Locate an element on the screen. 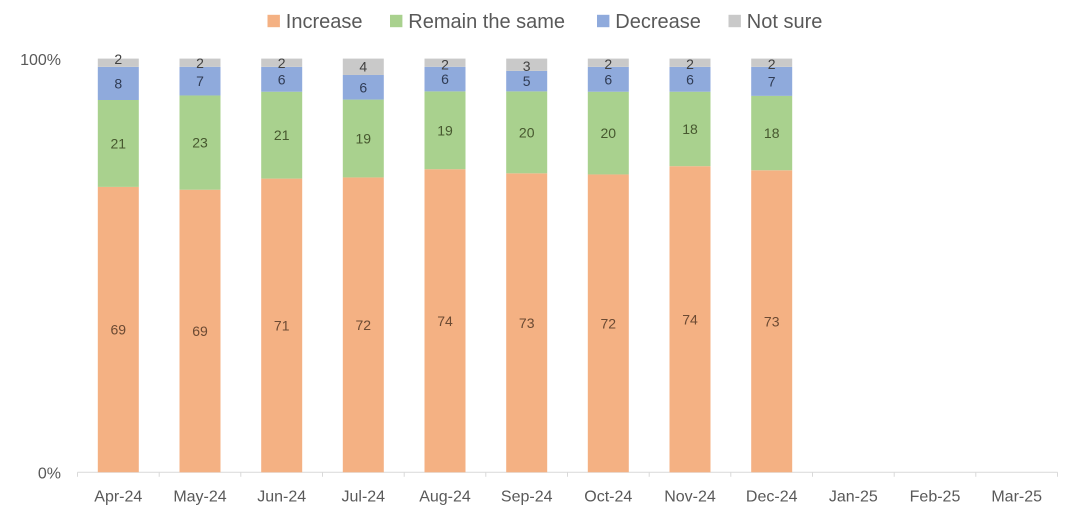  svg-text: 5 is located at coordinates (527, 81).